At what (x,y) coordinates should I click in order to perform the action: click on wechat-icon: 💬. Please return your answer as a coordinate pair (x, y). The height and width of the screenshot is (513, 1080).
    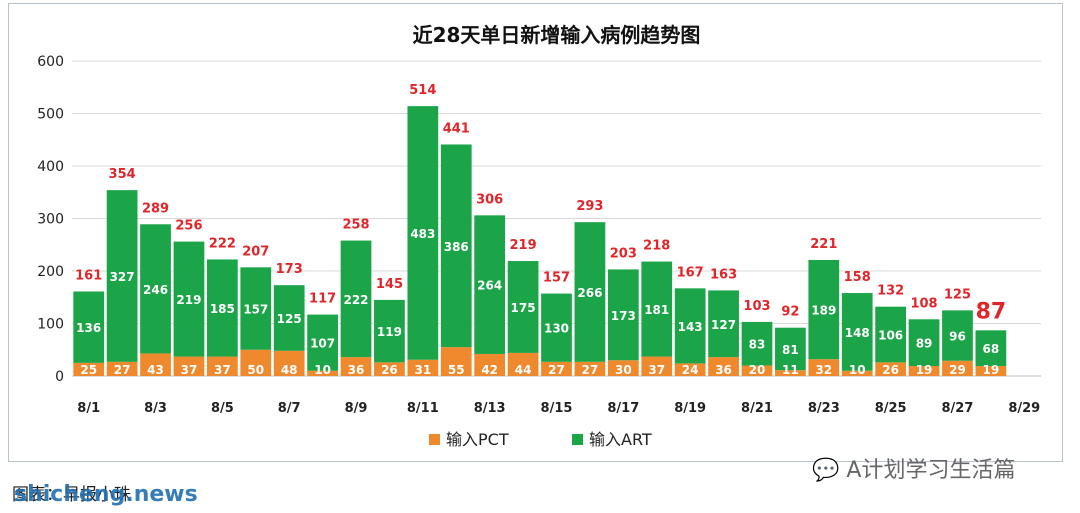
    Looking at the image, I should click on (826, 470).